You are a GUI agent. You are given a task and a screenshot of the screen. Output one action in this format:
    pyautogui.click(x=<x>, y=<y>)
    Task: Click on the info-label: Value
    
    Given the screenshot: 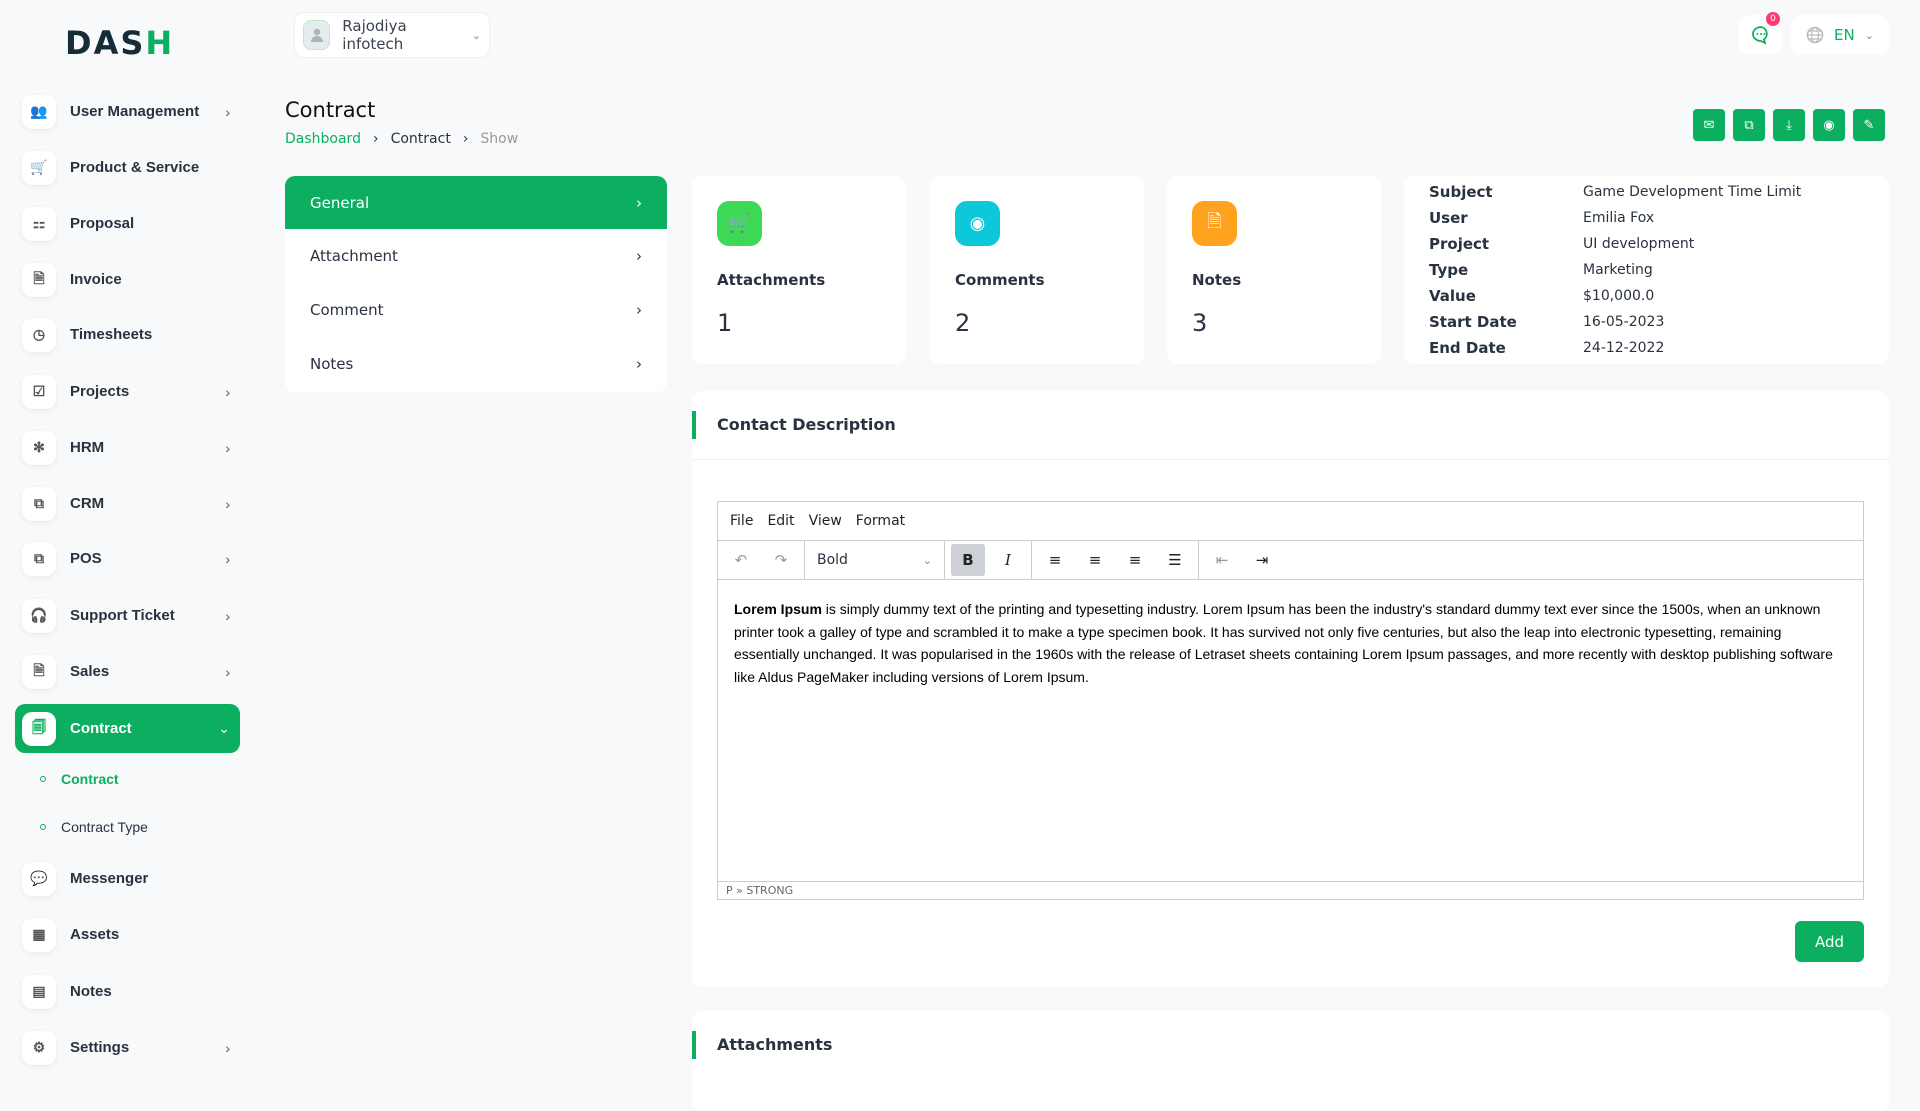 What is the action you would take?
    pyautogui.click(x=1452, y=296)
    